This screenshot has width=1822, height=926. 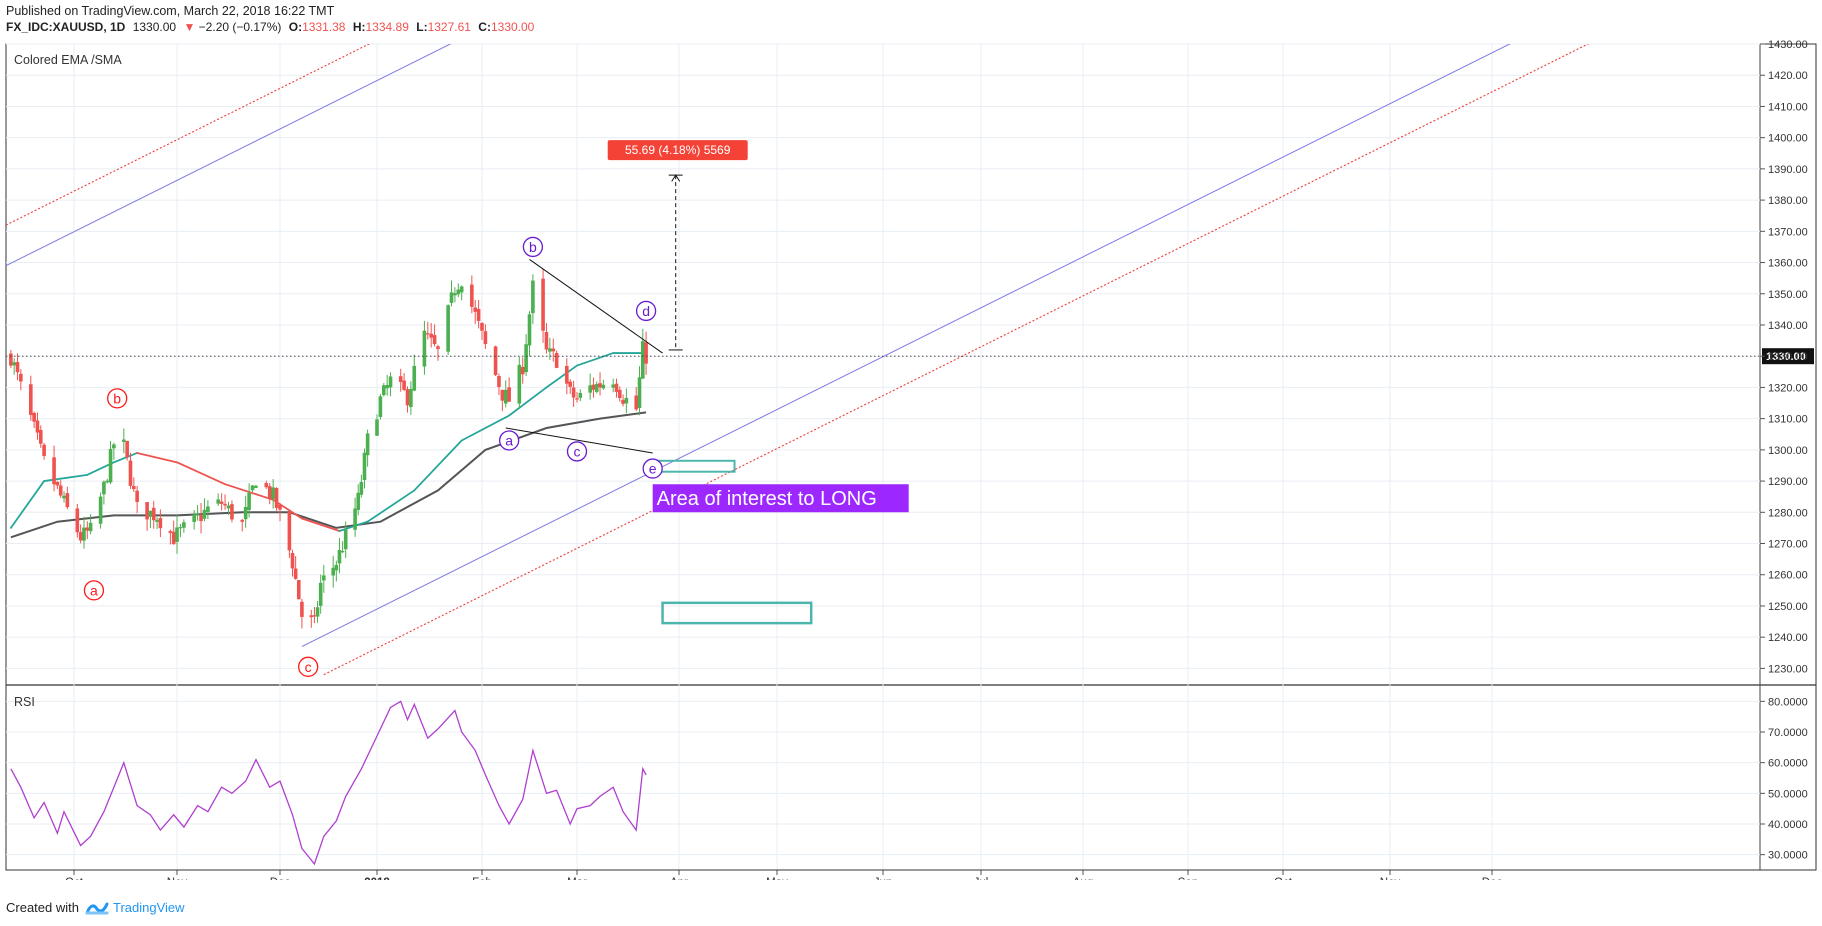 I want to click on triangle-lower-line, so click(x=579, y=440).